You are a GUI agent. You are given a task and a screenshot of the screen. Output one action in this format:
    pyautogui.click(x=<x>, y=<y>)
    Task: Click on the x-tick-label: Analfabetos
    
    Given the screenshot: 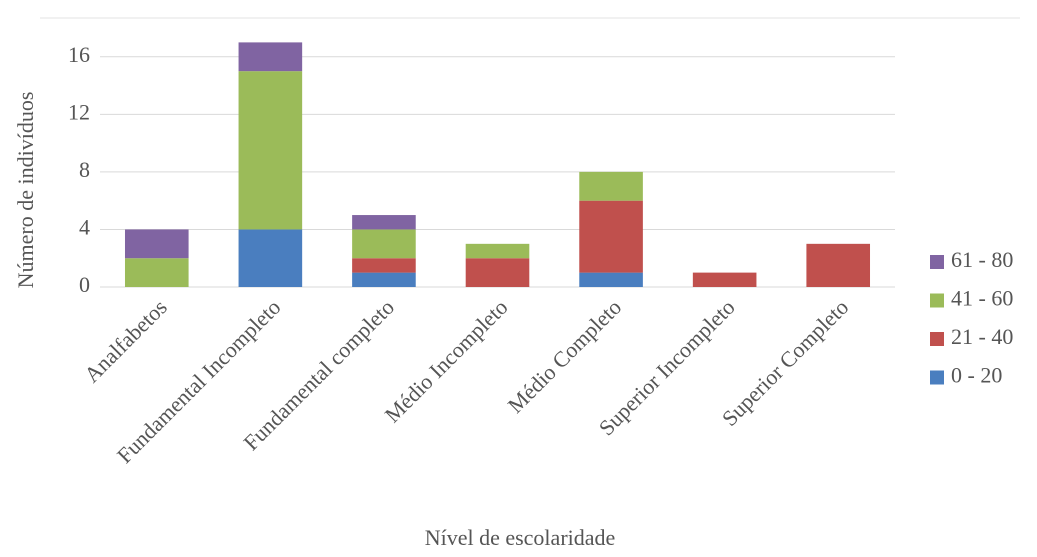 What is the action you would take?
    pyautogui.click(x=125, y=340)
    